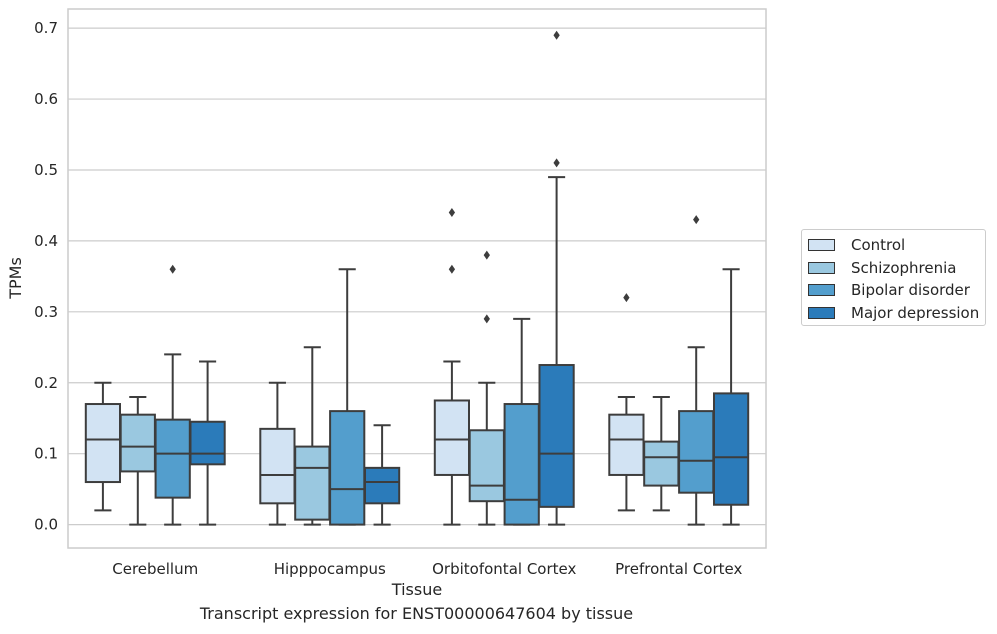 The width and height of the screenshot is (997, 634). I want to click on y-tick-label: 0.1, so click(46, 454).